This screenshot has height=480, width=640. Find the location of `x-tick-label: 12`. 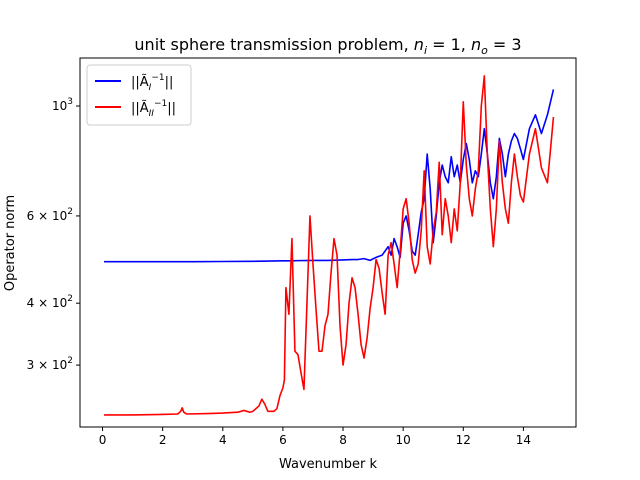

x-tick-label: 12 is located at coordinates (463, 440).